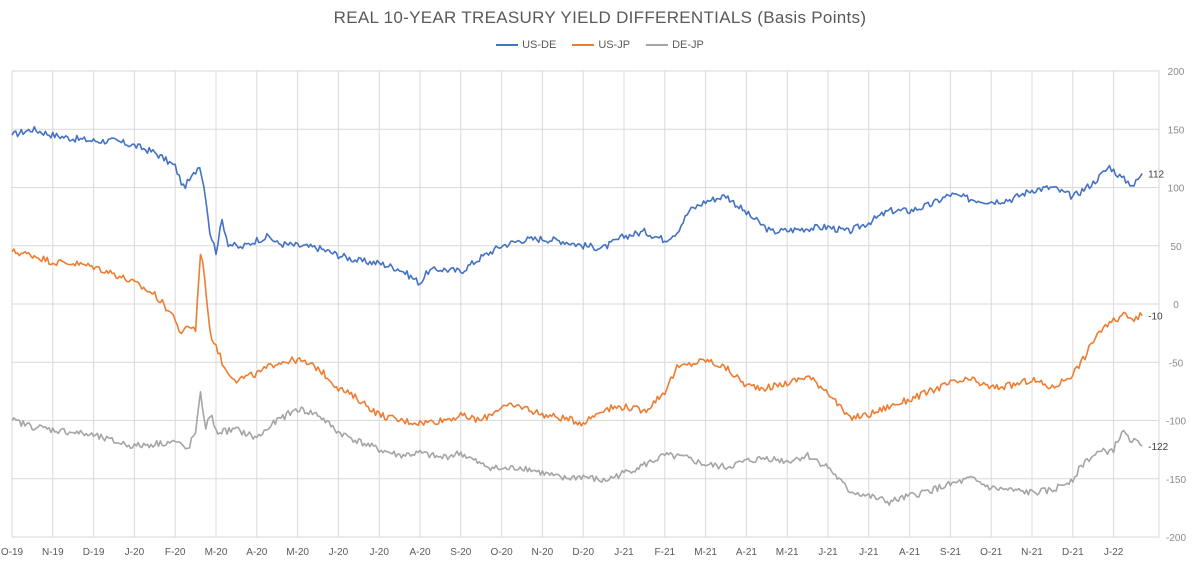 The image size is (1200, 564). Describe the element at coordinates (539, 45) in the screenshot. I see `legend-label-us-de: US-DE` at that location.